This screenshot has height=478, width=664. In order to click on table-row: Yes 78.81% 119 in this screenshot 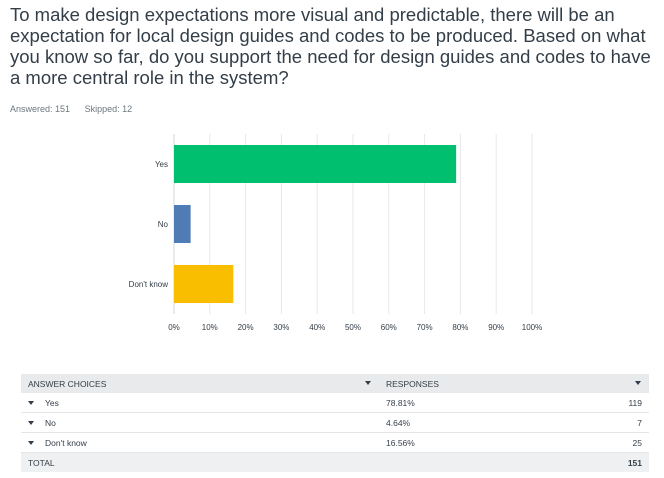, I will do `click(335, 403)`.